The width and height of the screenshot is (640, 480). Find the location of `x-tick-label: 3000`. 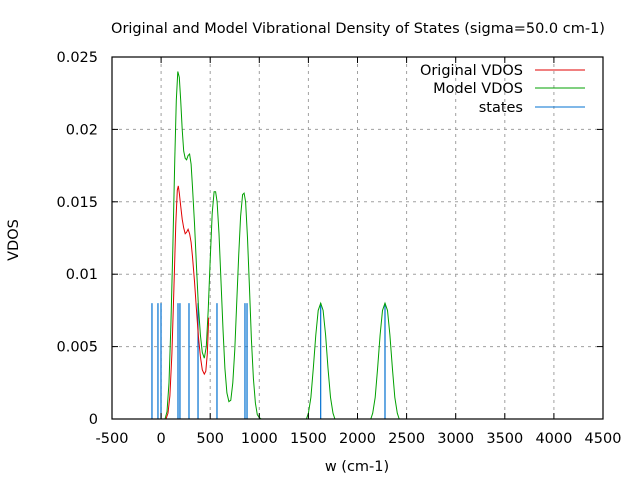

x-tick-label: 3000 is located at coordinates (455, 439).